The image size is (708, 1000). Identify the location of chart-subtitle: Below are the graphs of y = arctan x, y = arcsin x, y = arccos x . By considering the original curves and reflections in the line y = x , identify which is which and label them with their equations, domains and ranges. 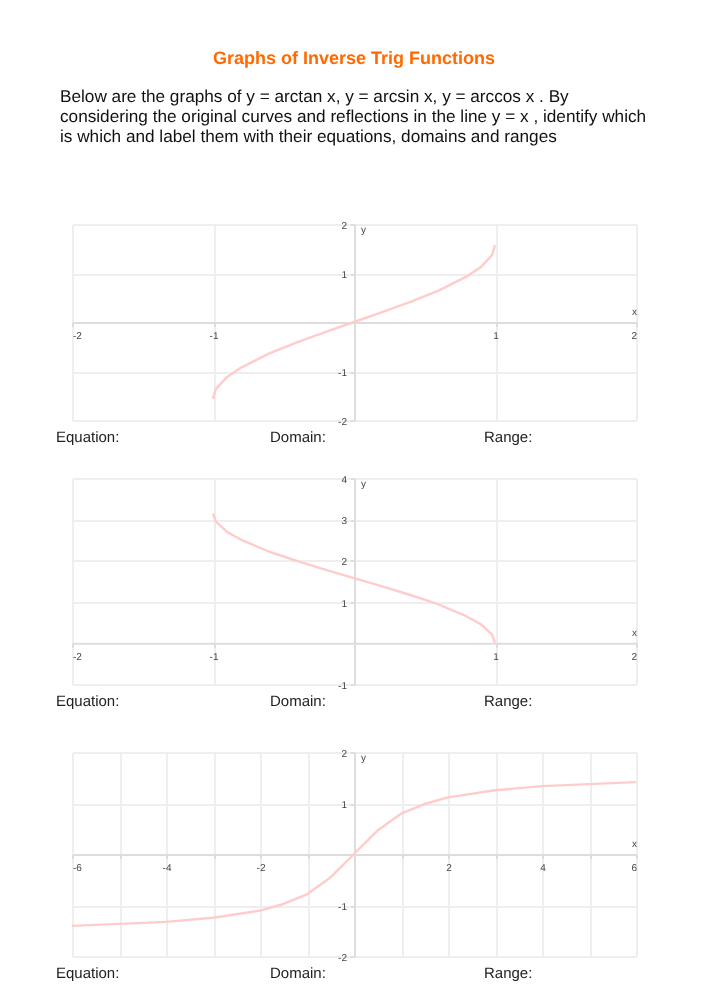
(354, 116).